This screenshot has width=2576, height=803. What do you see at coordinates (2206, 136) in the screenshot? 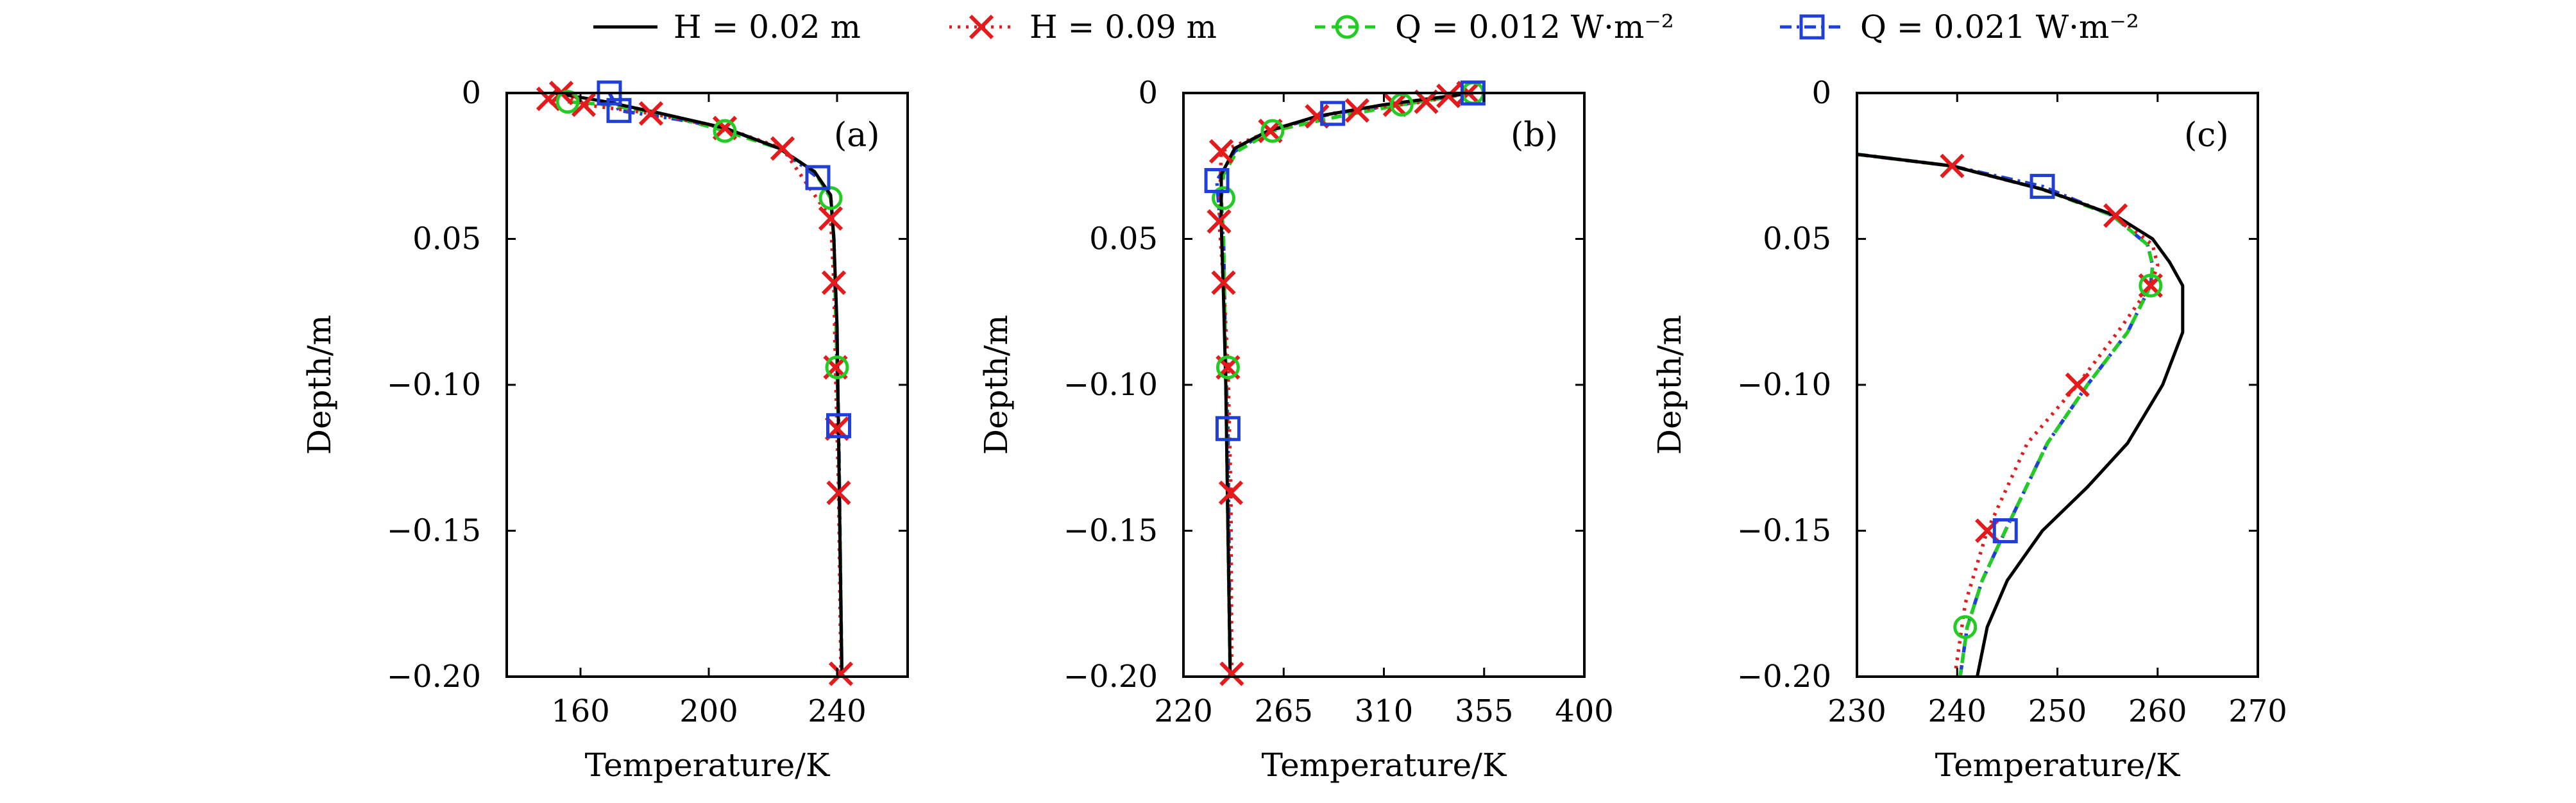
I see `panel-tag: (c)` at bounding box center [2206, 136].